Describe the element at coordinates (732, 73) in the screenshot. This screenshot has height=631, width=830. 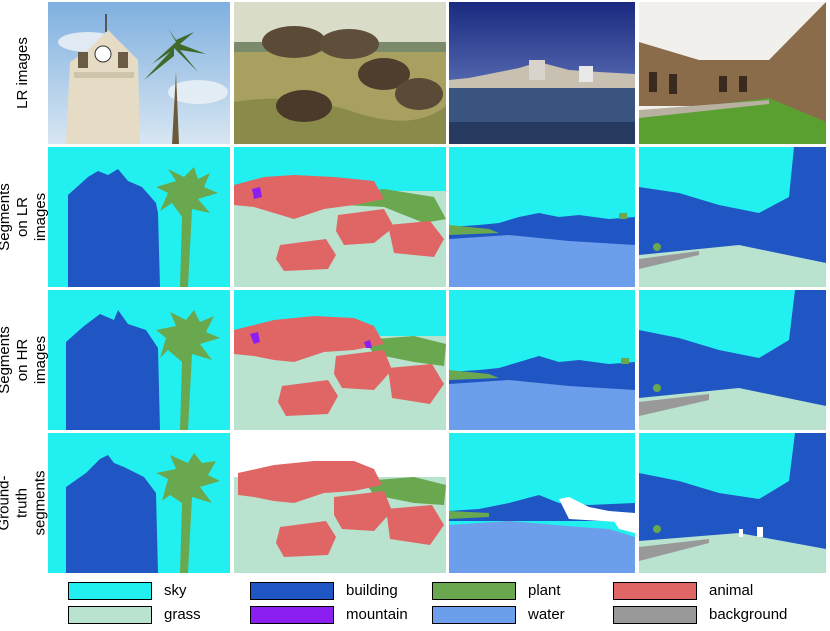
I see `photo-courtyard` at that location.